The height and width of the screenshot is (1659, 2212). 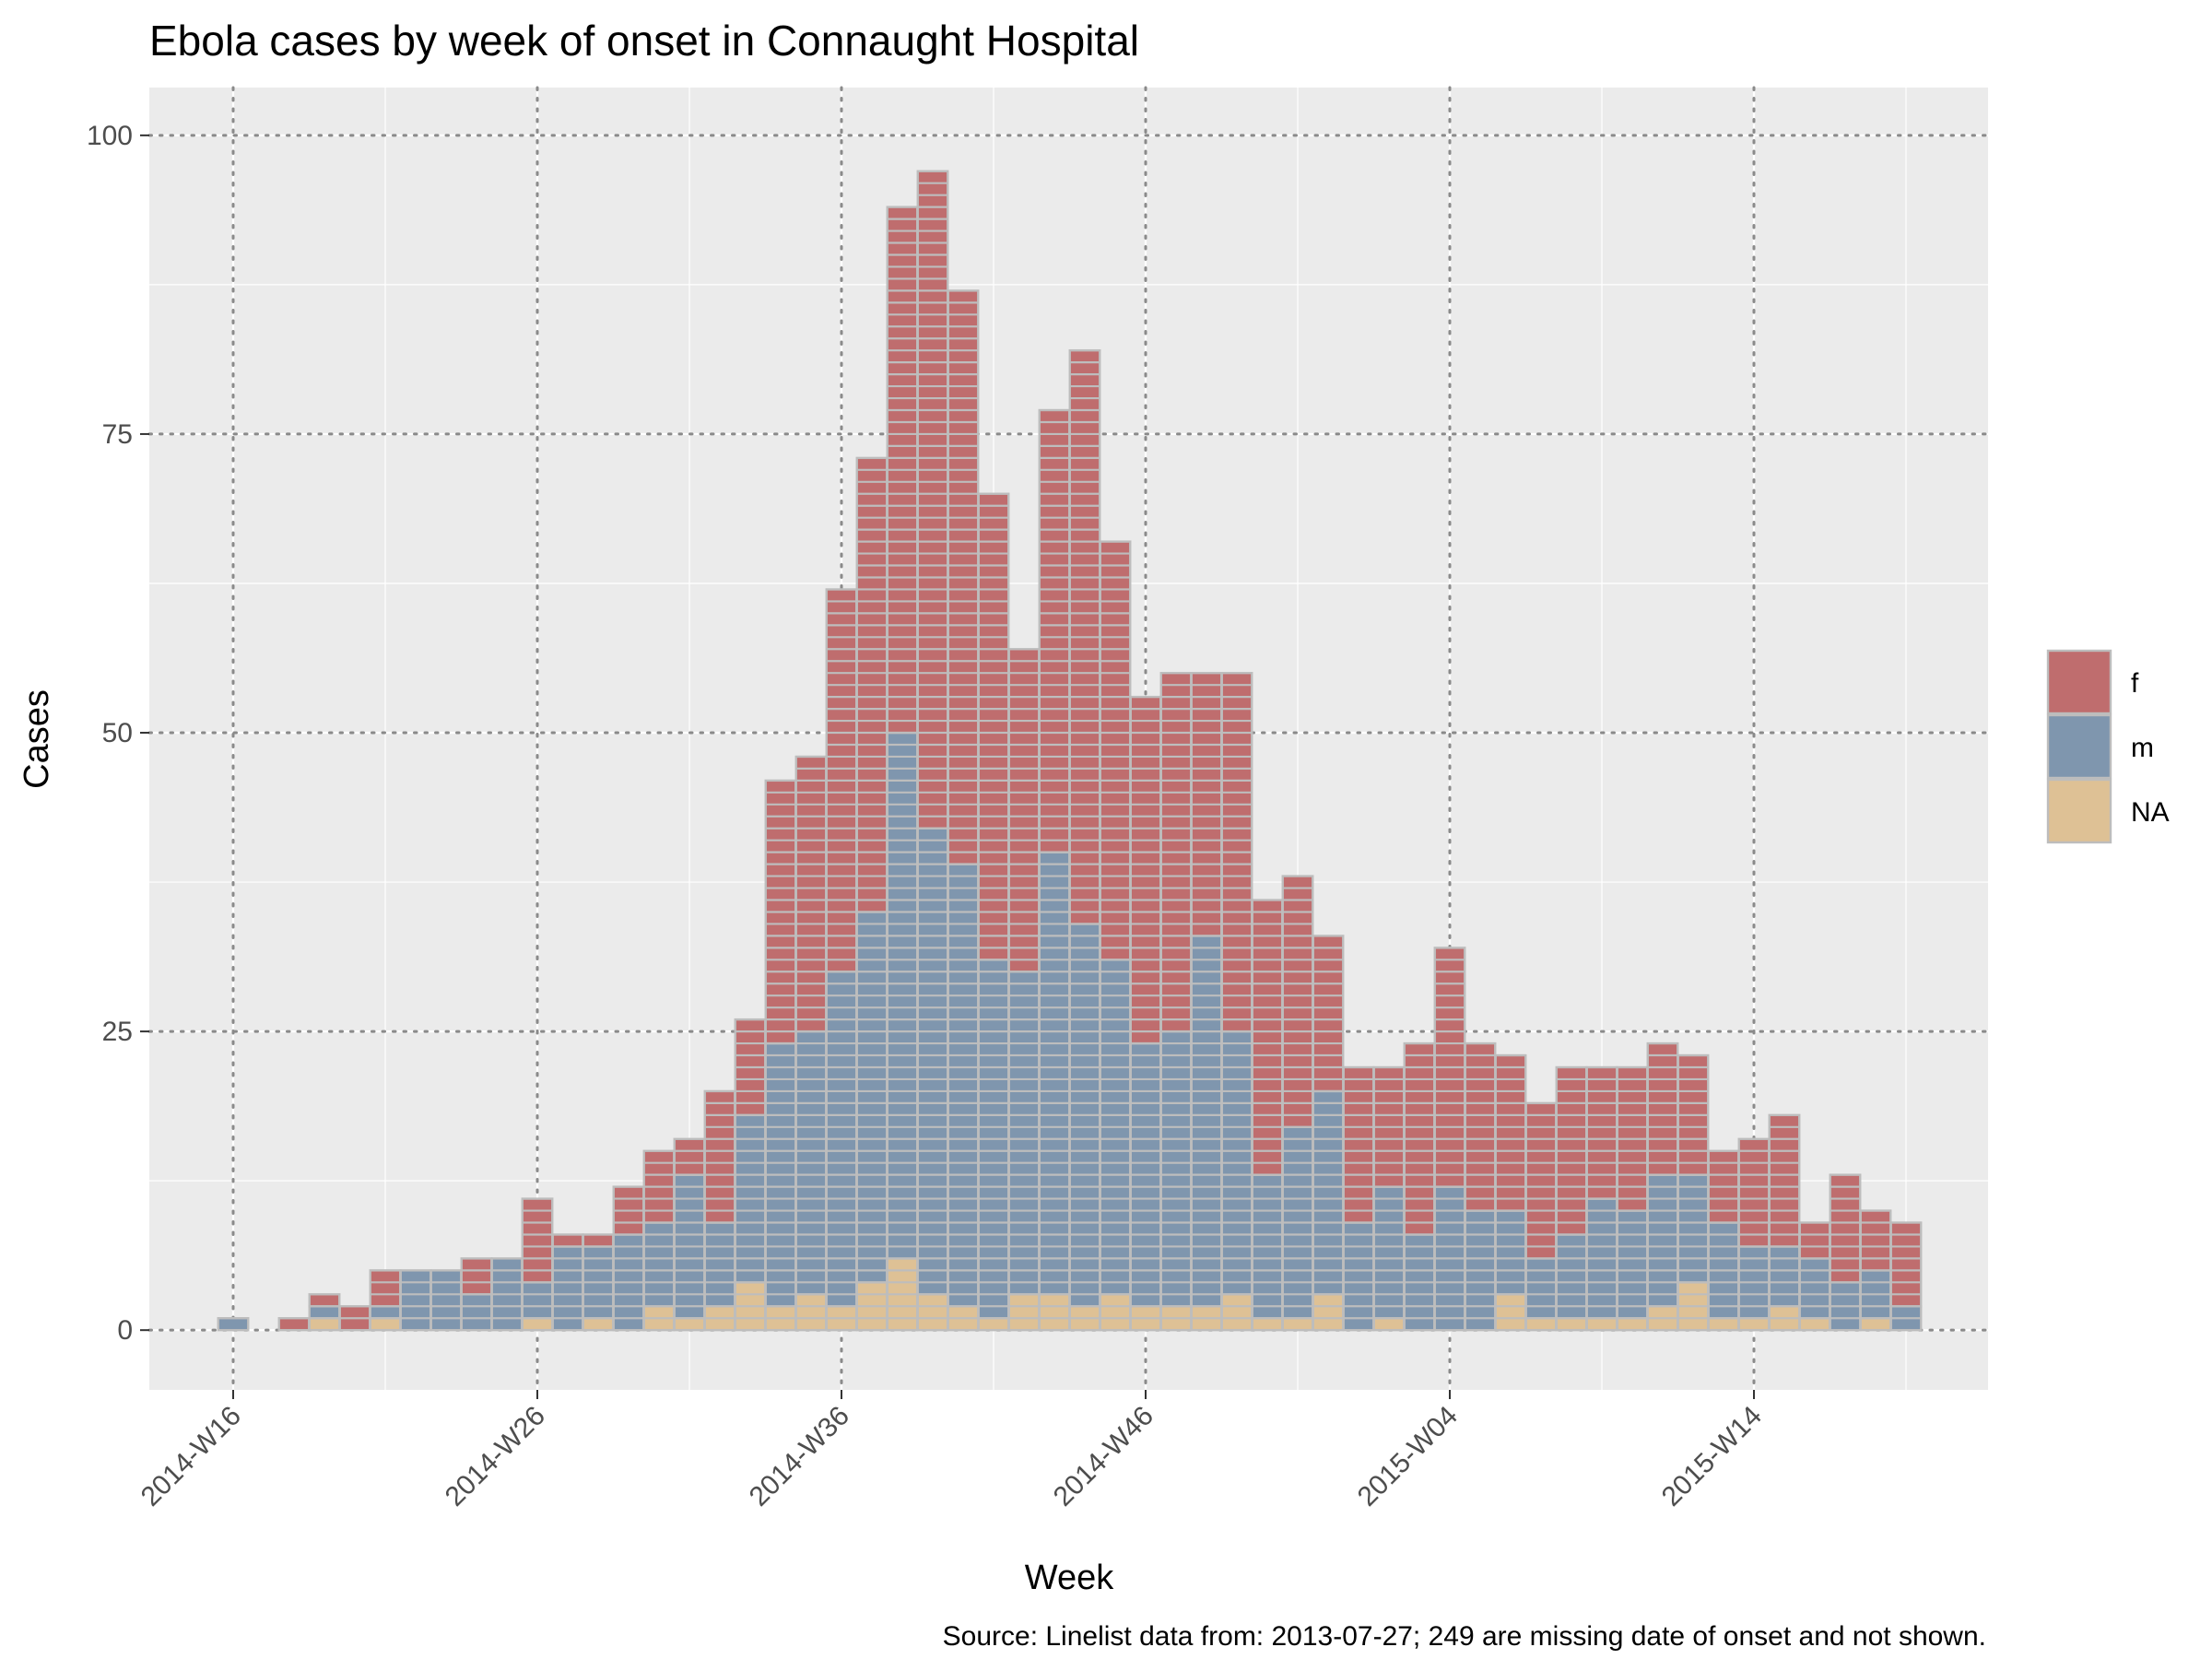 I want to click on y-tick-label: 100, so click(x=110, y=136).